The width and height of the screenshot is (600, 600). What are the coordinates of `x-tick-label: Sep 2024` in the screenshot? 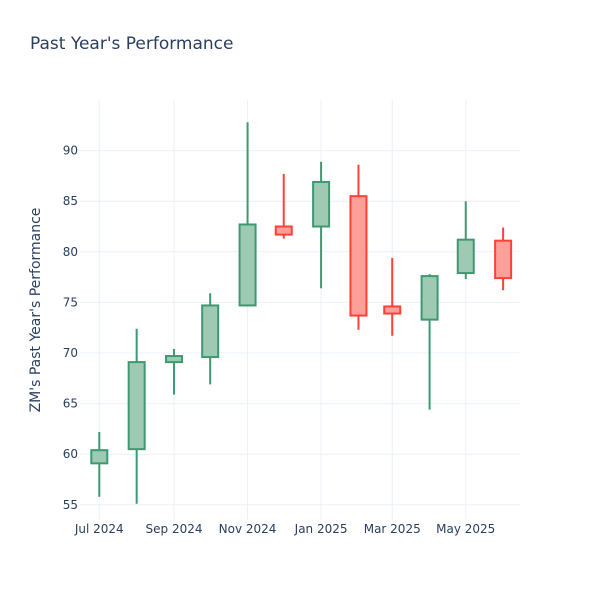 It's located at (174, 529).